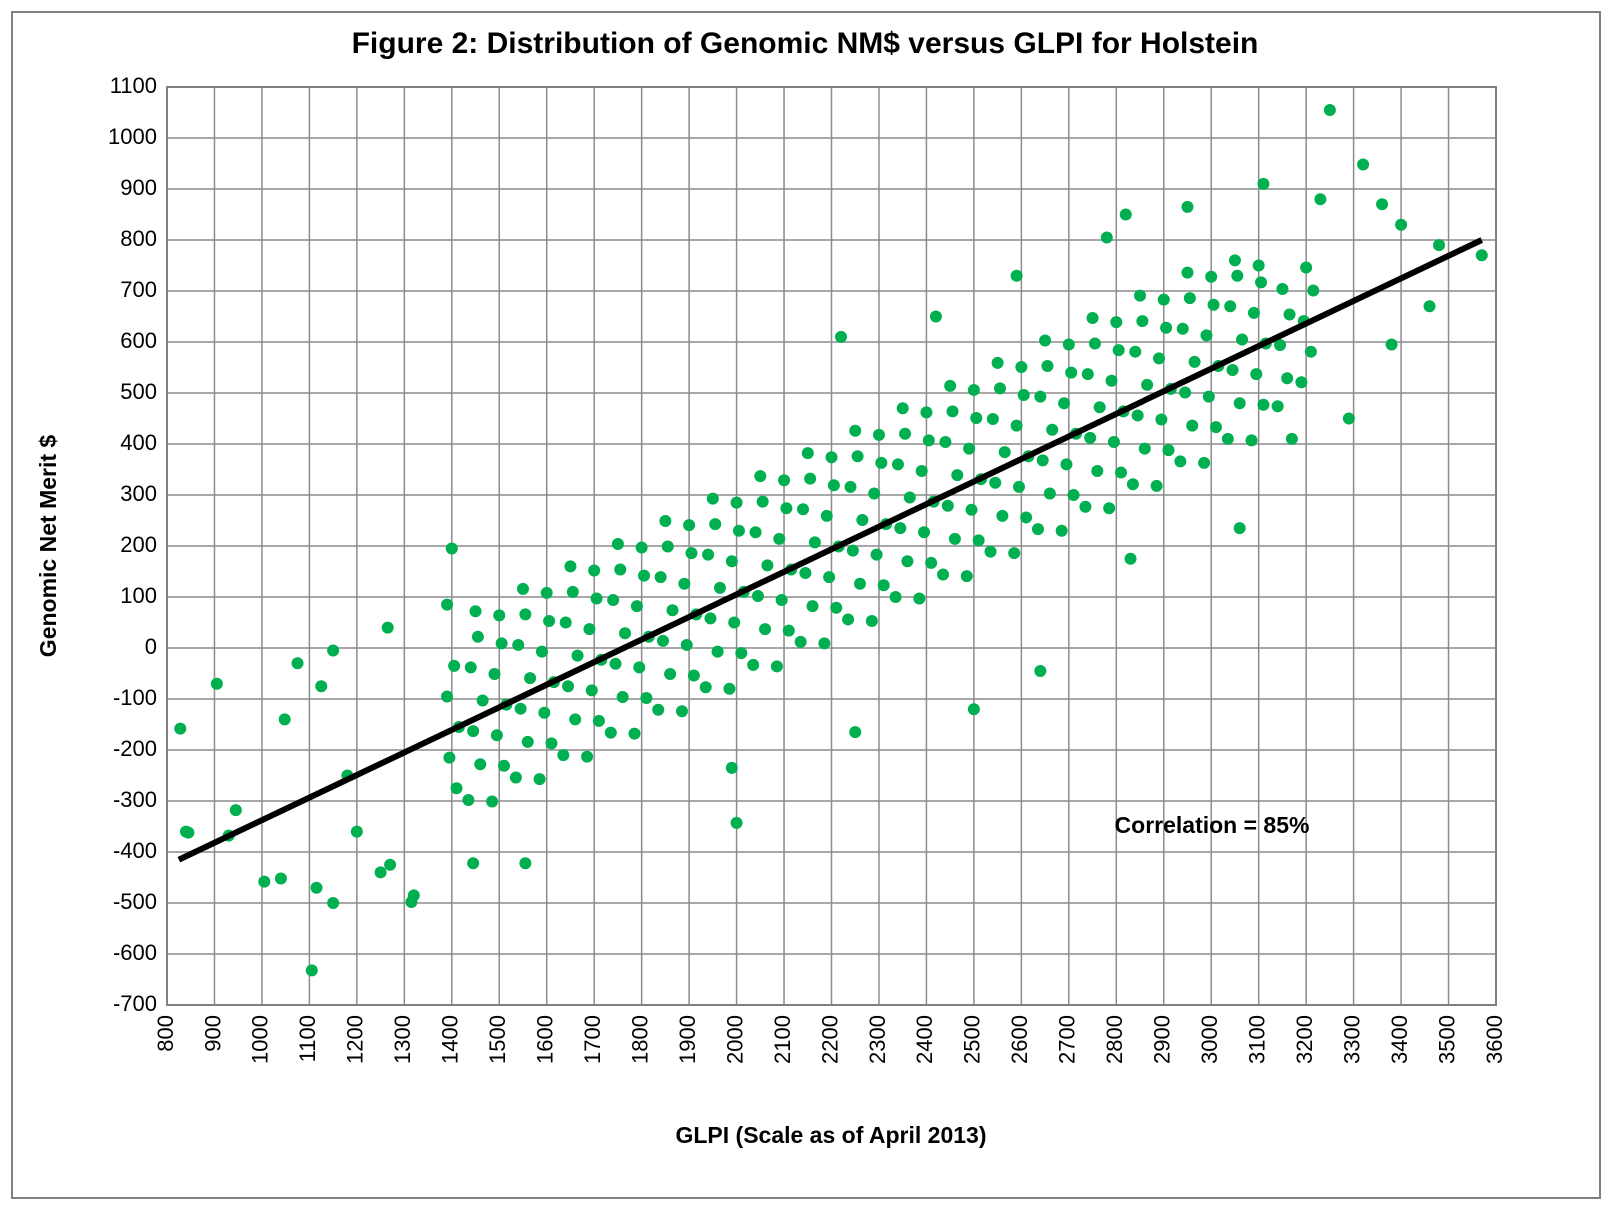 This screenshot has width=1614, height=1211. Describe the element at coordinates (135, 799) in the screenshot. I see `y-tick-label: -300` at that location.